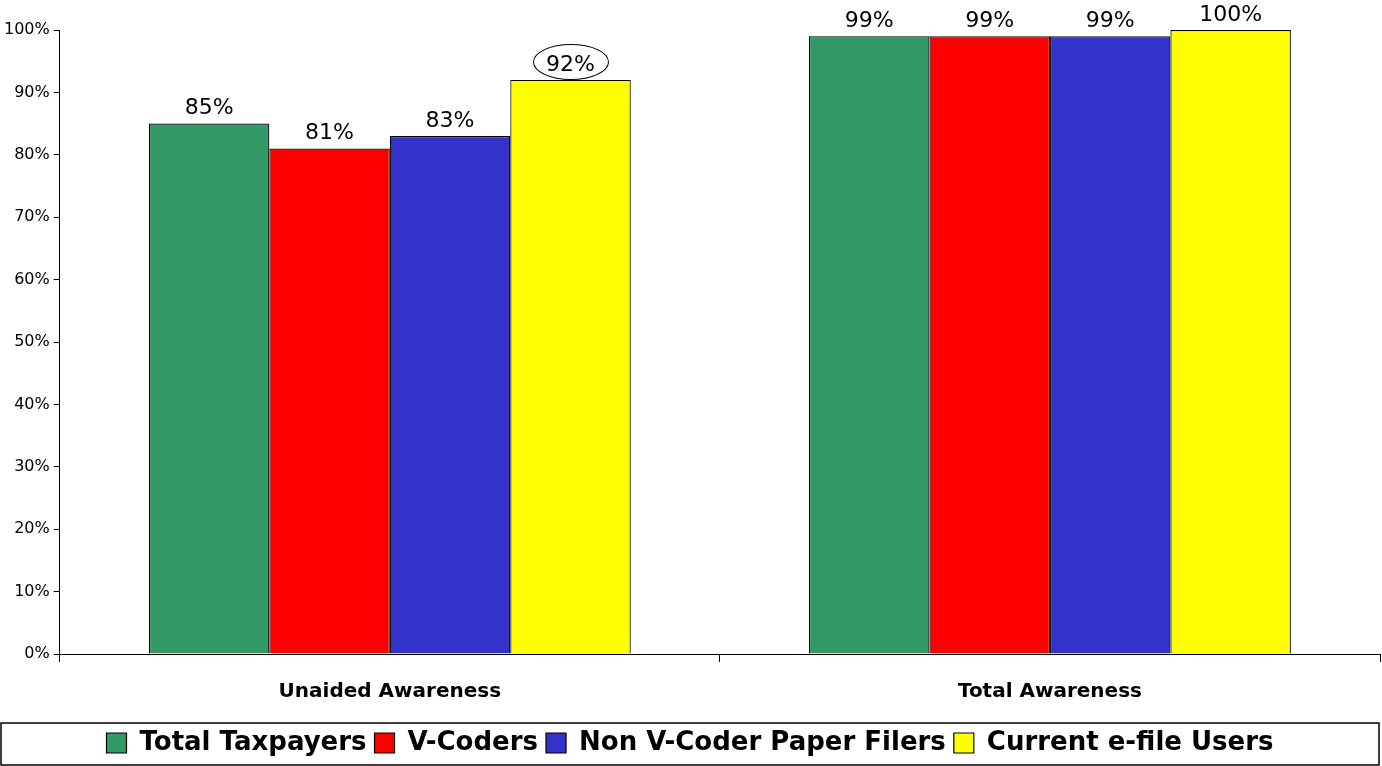 Image resolution: width=1382 pixels, height=766 pixels. I want to click on y-tick-label: 40%, so click(32, 403).